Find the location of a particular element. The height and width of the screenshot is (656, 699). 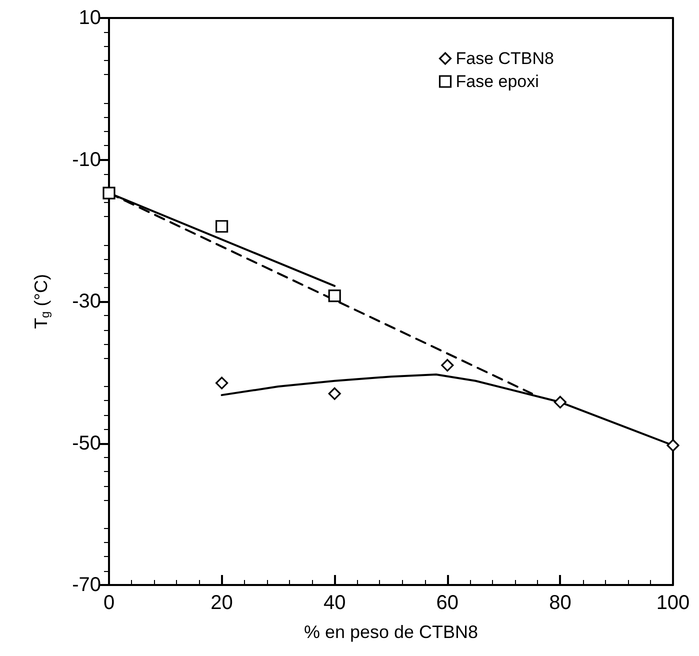

x-tick-label: 100 is located at coordinates (673, 603).